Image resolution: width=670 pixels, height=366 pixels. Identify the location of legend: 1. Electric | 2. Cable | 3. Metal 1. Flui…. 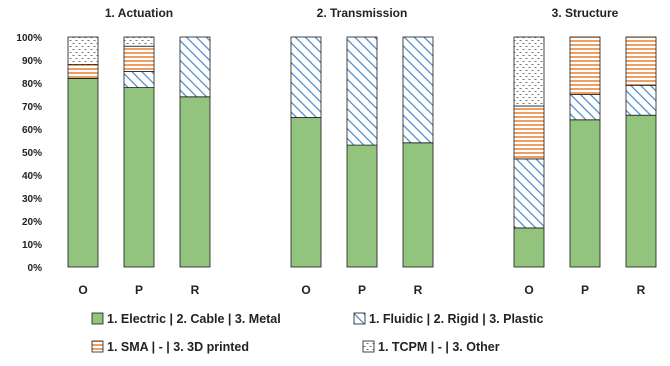
(317, 333).